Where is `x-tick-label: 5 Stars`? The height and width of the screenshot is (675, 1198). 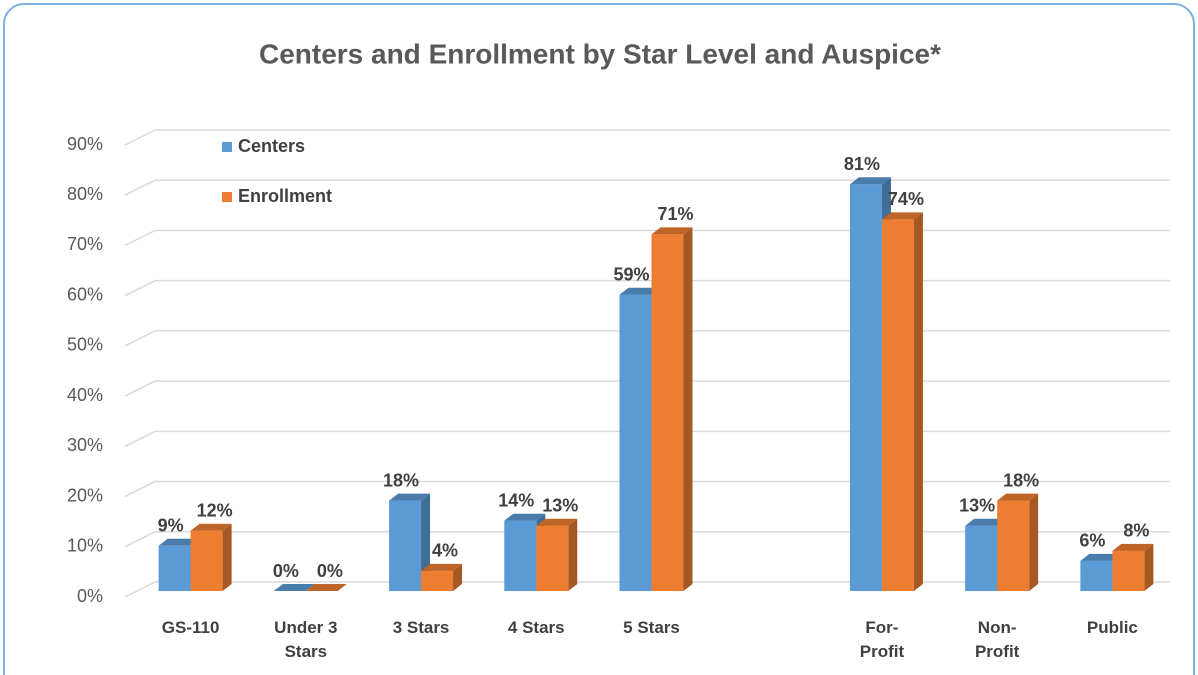
x-tick-label: 5 Stars is located at coordinates (651, 627).